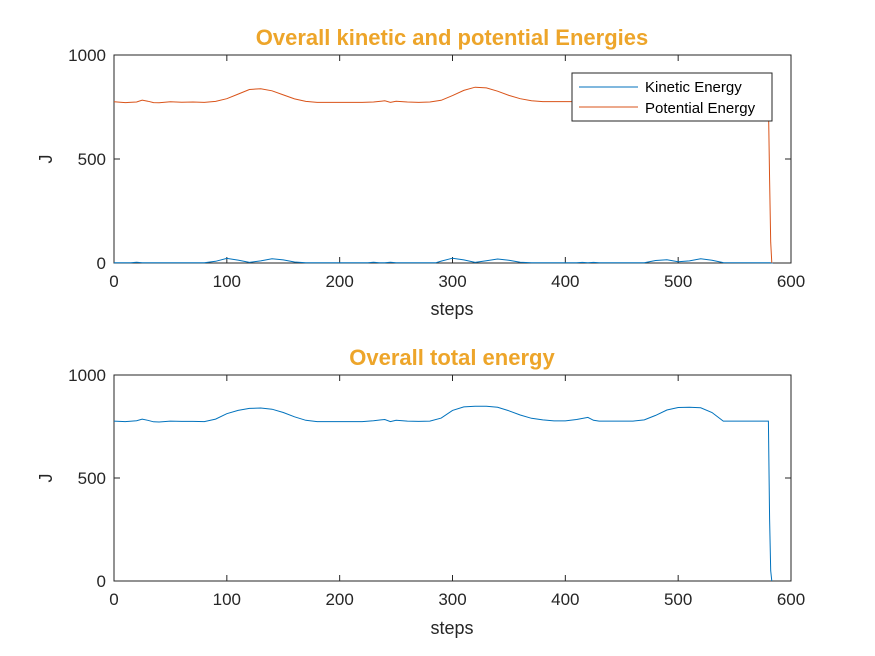 The image size is (875, 656). What do you see at coordinates (92, 478) in the screenshot?
I see `y-tick-label-total-1: 500` at bounding box center [92, 478].